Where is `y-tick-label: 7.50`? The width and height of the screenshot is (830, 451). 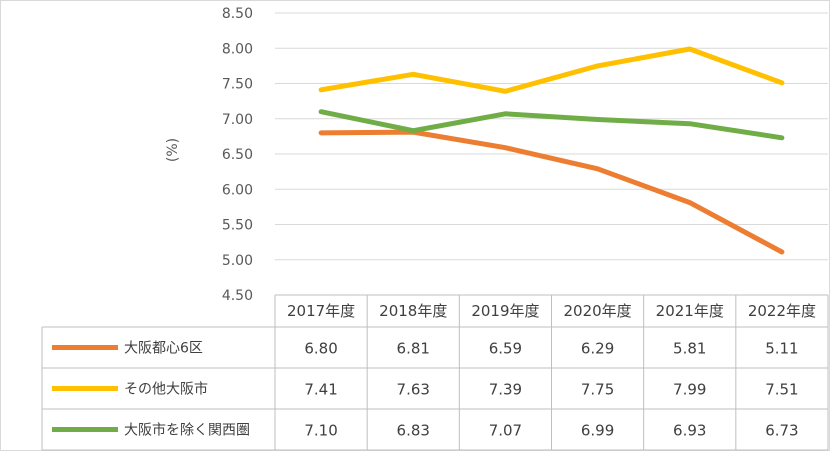 y-tick-label: 7.50 is located at coordinates (237, 85).